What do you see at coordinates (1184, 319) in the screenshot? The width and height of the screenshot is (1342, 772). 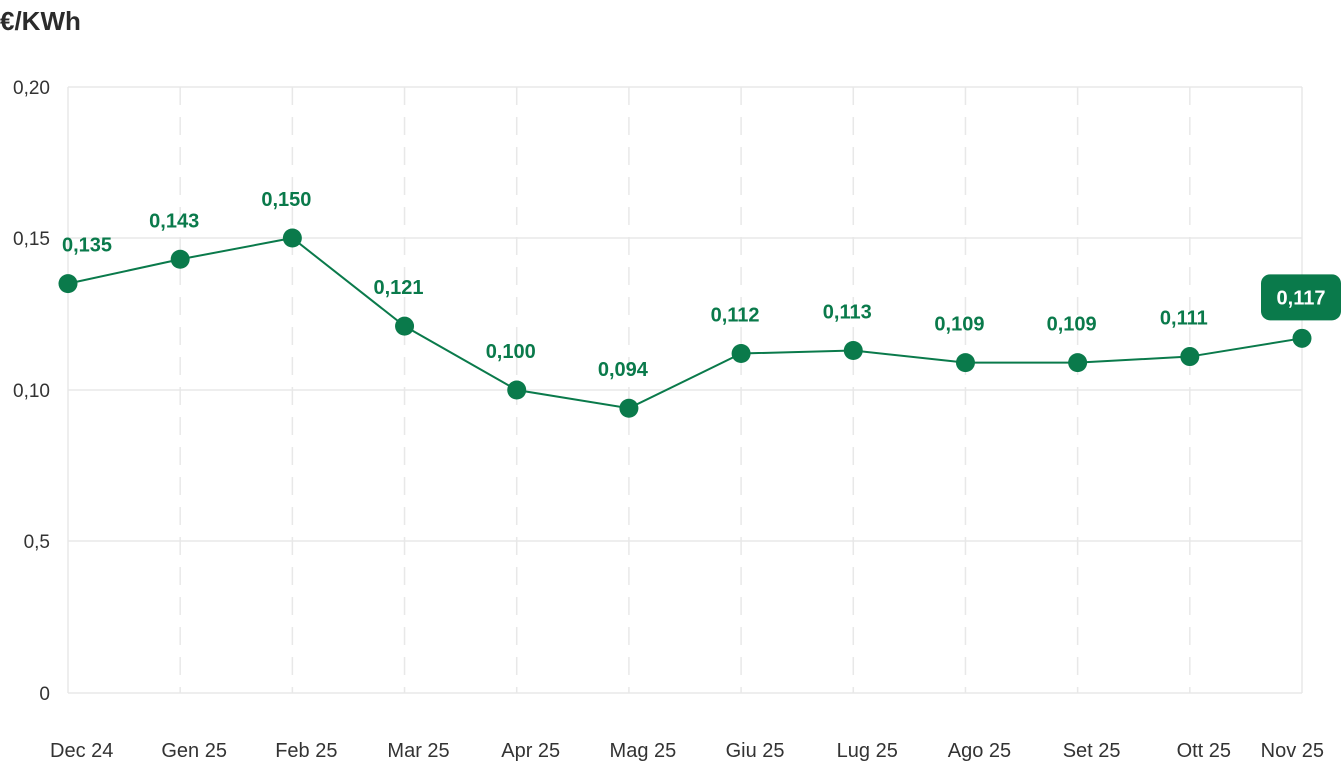 I see `data-label: 0,111` at bounding box center [1184, 319].